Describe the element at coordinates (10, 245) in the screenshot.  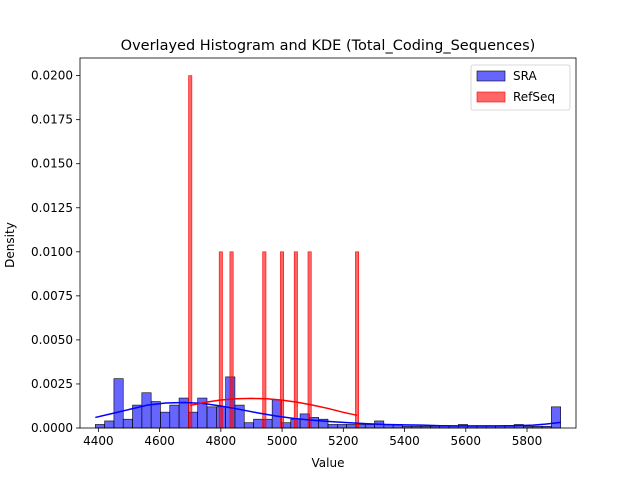
I see `y-axis-label: Density` at that location.